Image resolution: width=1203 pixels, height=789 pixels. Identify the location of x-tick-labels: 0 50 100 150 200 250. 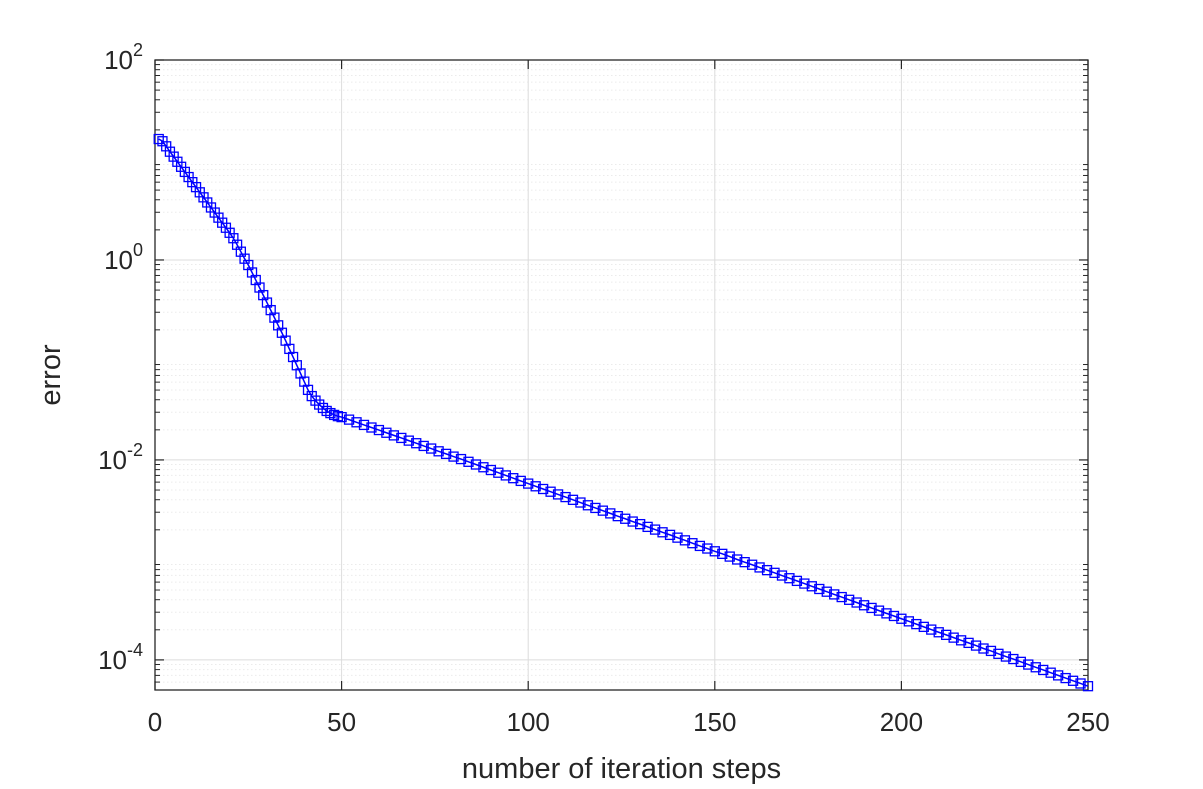
(629, 722).